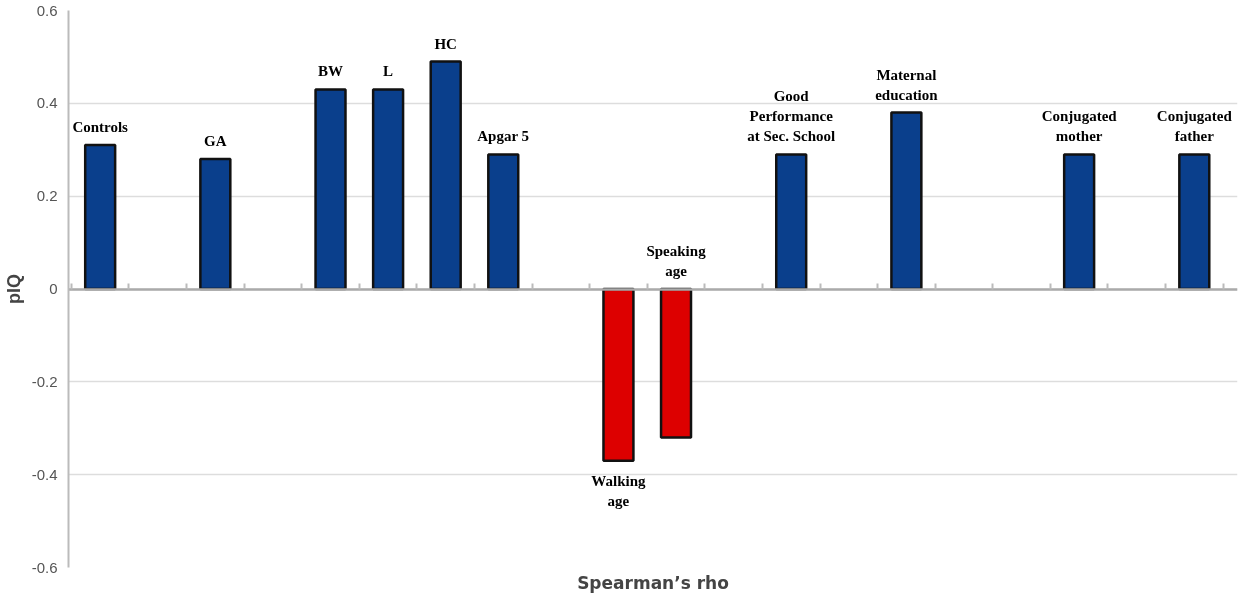 The width and height of the screenshot is (1242, 595). What do you see at coordinates (1194, 126) in the screenshot?
I see `x-tick-label: Conjugated father` at bounding box center [1194, 126].